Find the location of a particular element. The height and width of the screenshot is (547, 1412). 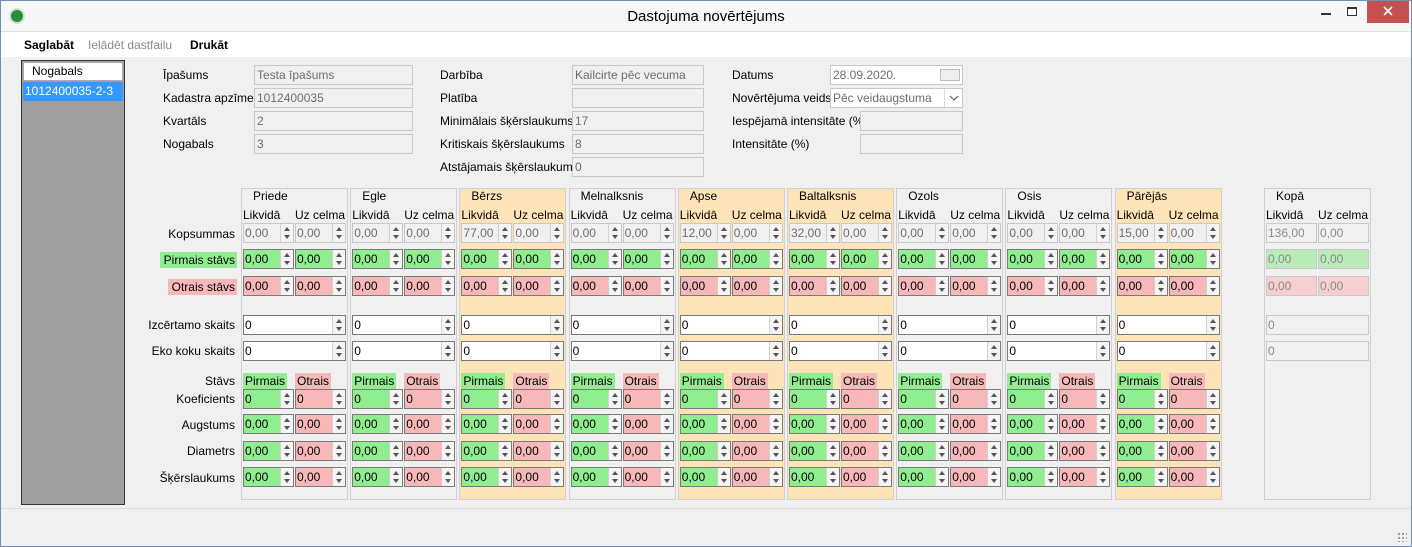

text-field: Kailcirte pēc vecuma is located at coordinates (638, 75).